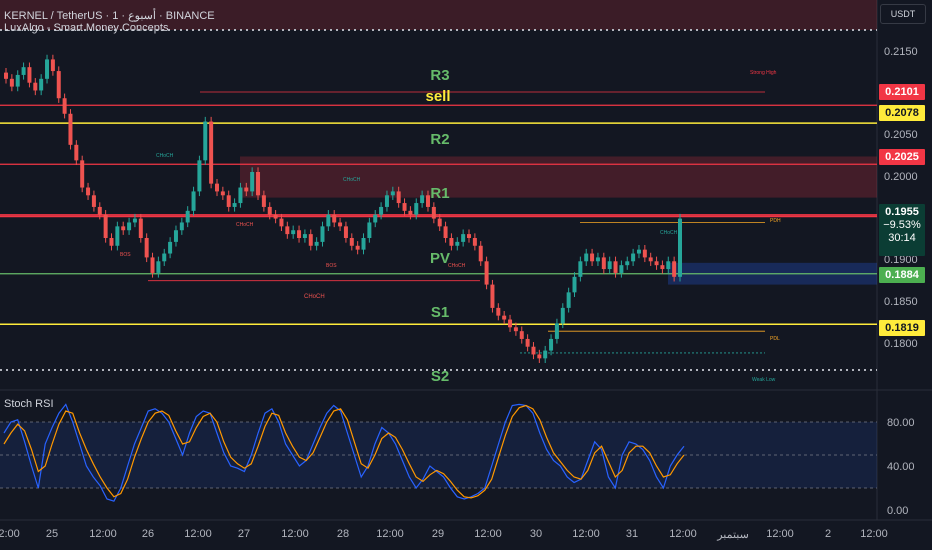 This screenshot has width=932, height=550. What do you see at coordinates (901, 135) in the screenshot?
I see `price-tick: 0.2050` at bounding box center [901, 135].